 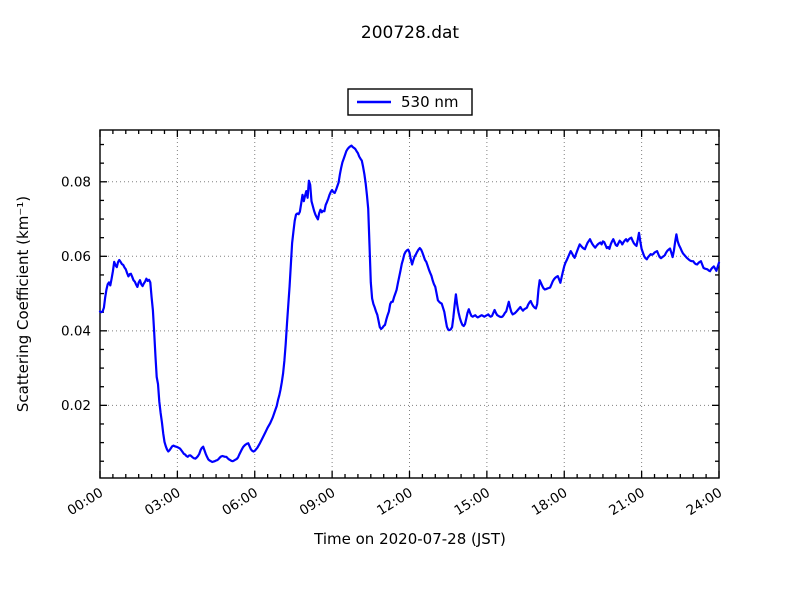 What do you see at coordinates (394, 502) in the screenshot?
I see `x-tick-label: 12:00` at bounding box center [394, 502].